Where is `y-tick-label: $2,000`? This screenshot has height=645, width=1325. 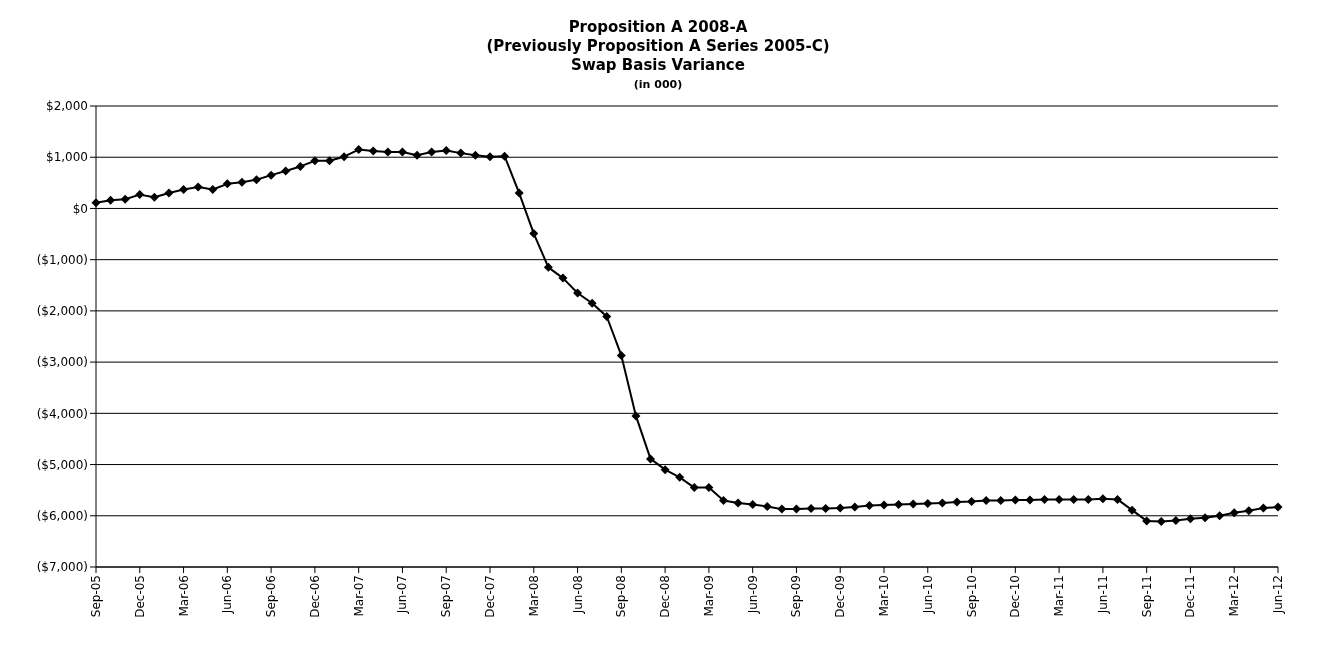 y-tick-label: $2,000 is located at coordinates (67, 106).